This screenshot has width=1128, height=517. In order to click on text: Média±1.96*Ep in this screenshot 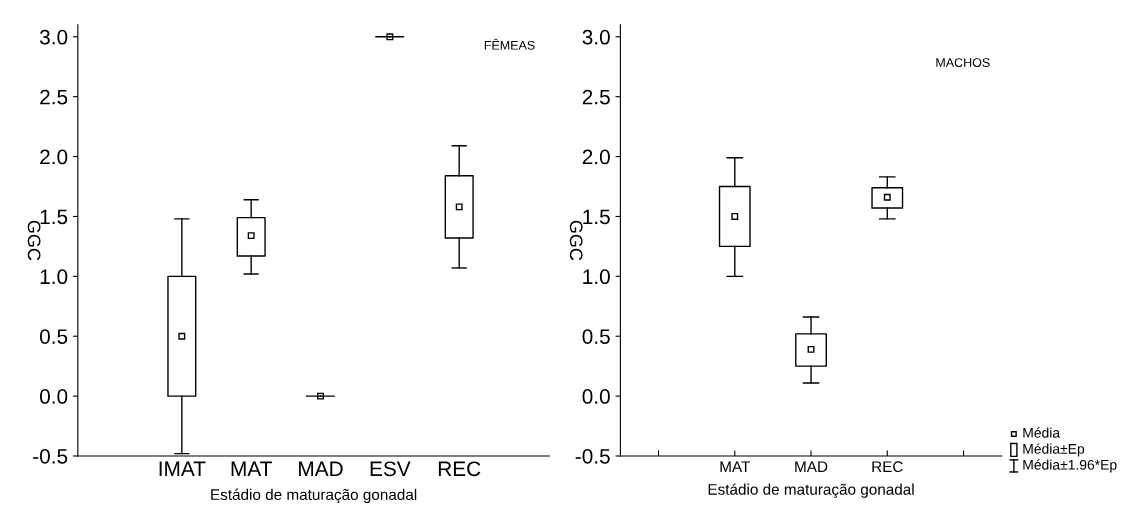, I will do `click(1070, 466)`.